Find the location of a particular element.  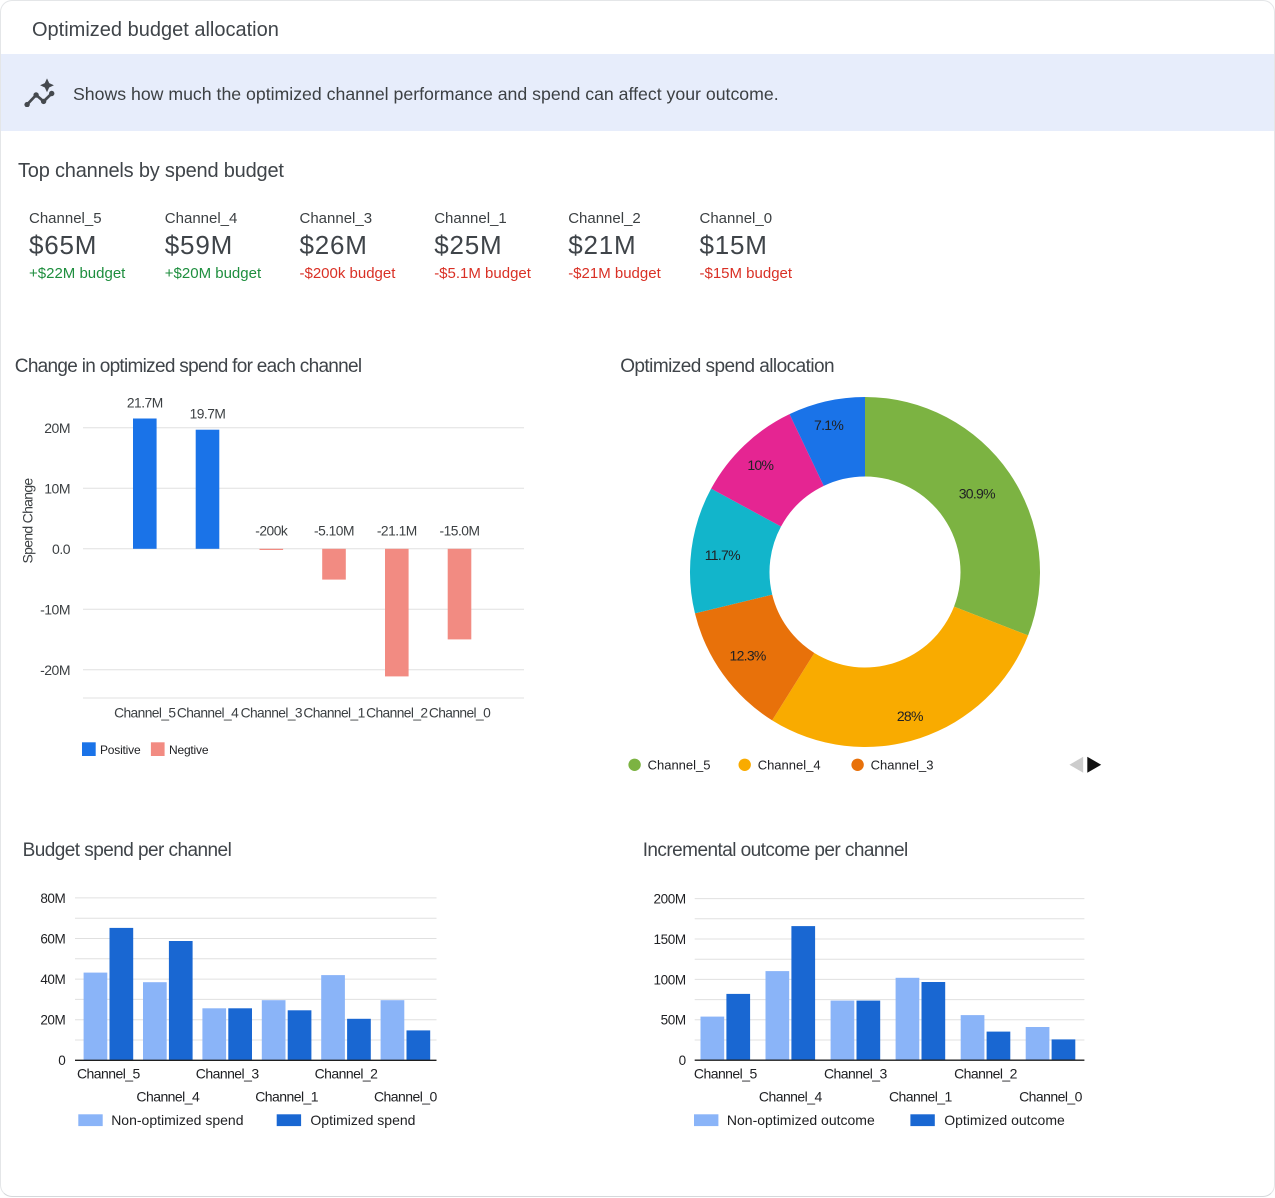

svg-text: 12.3% is located at coordinates (747, 656).